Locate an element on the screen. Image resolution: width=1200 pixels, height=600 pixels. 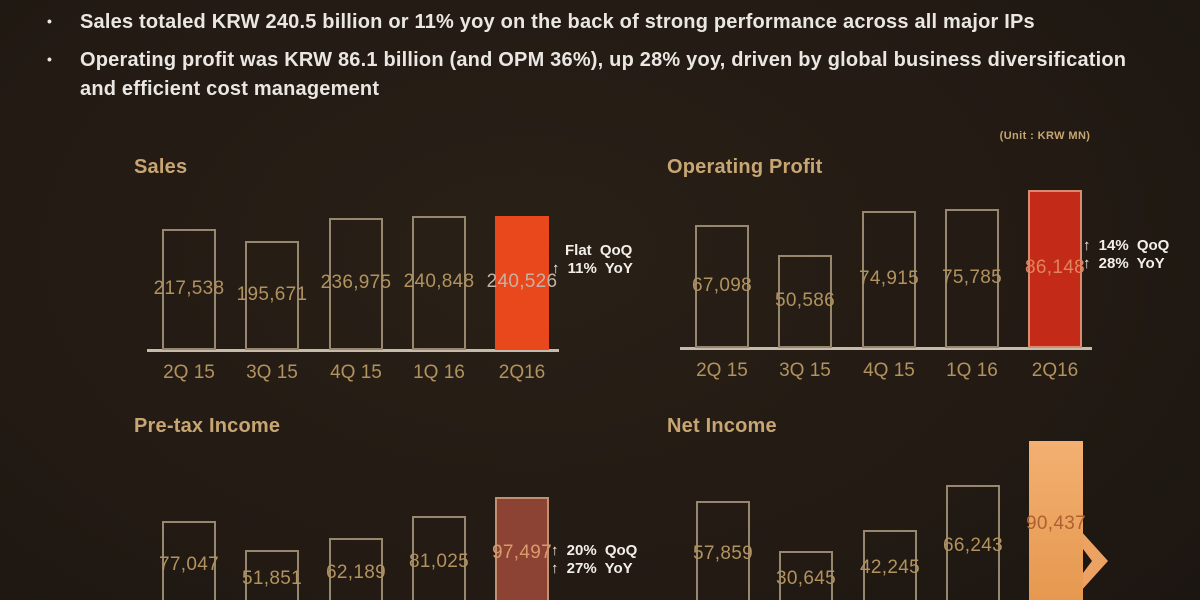
bar-value: 51,851 is located at coordinates (272, 578).